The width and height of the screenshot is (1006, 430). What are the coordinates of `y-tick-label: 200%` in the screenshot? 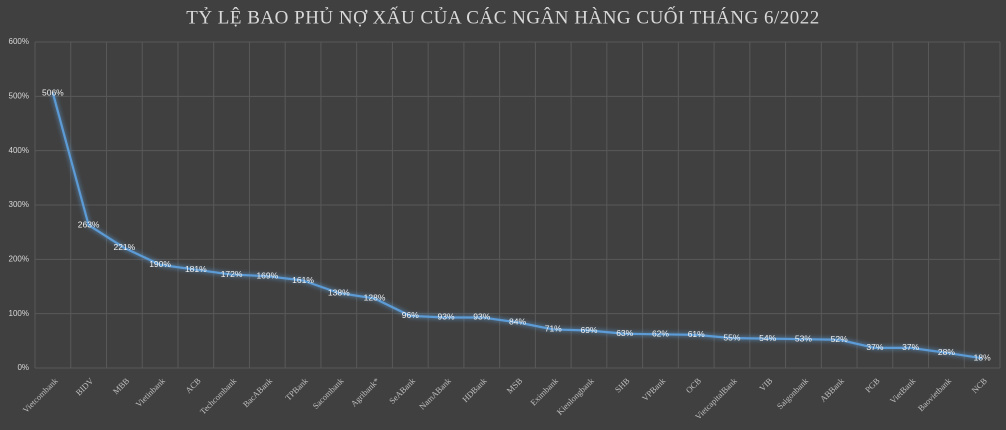 It's located at (19, 258).